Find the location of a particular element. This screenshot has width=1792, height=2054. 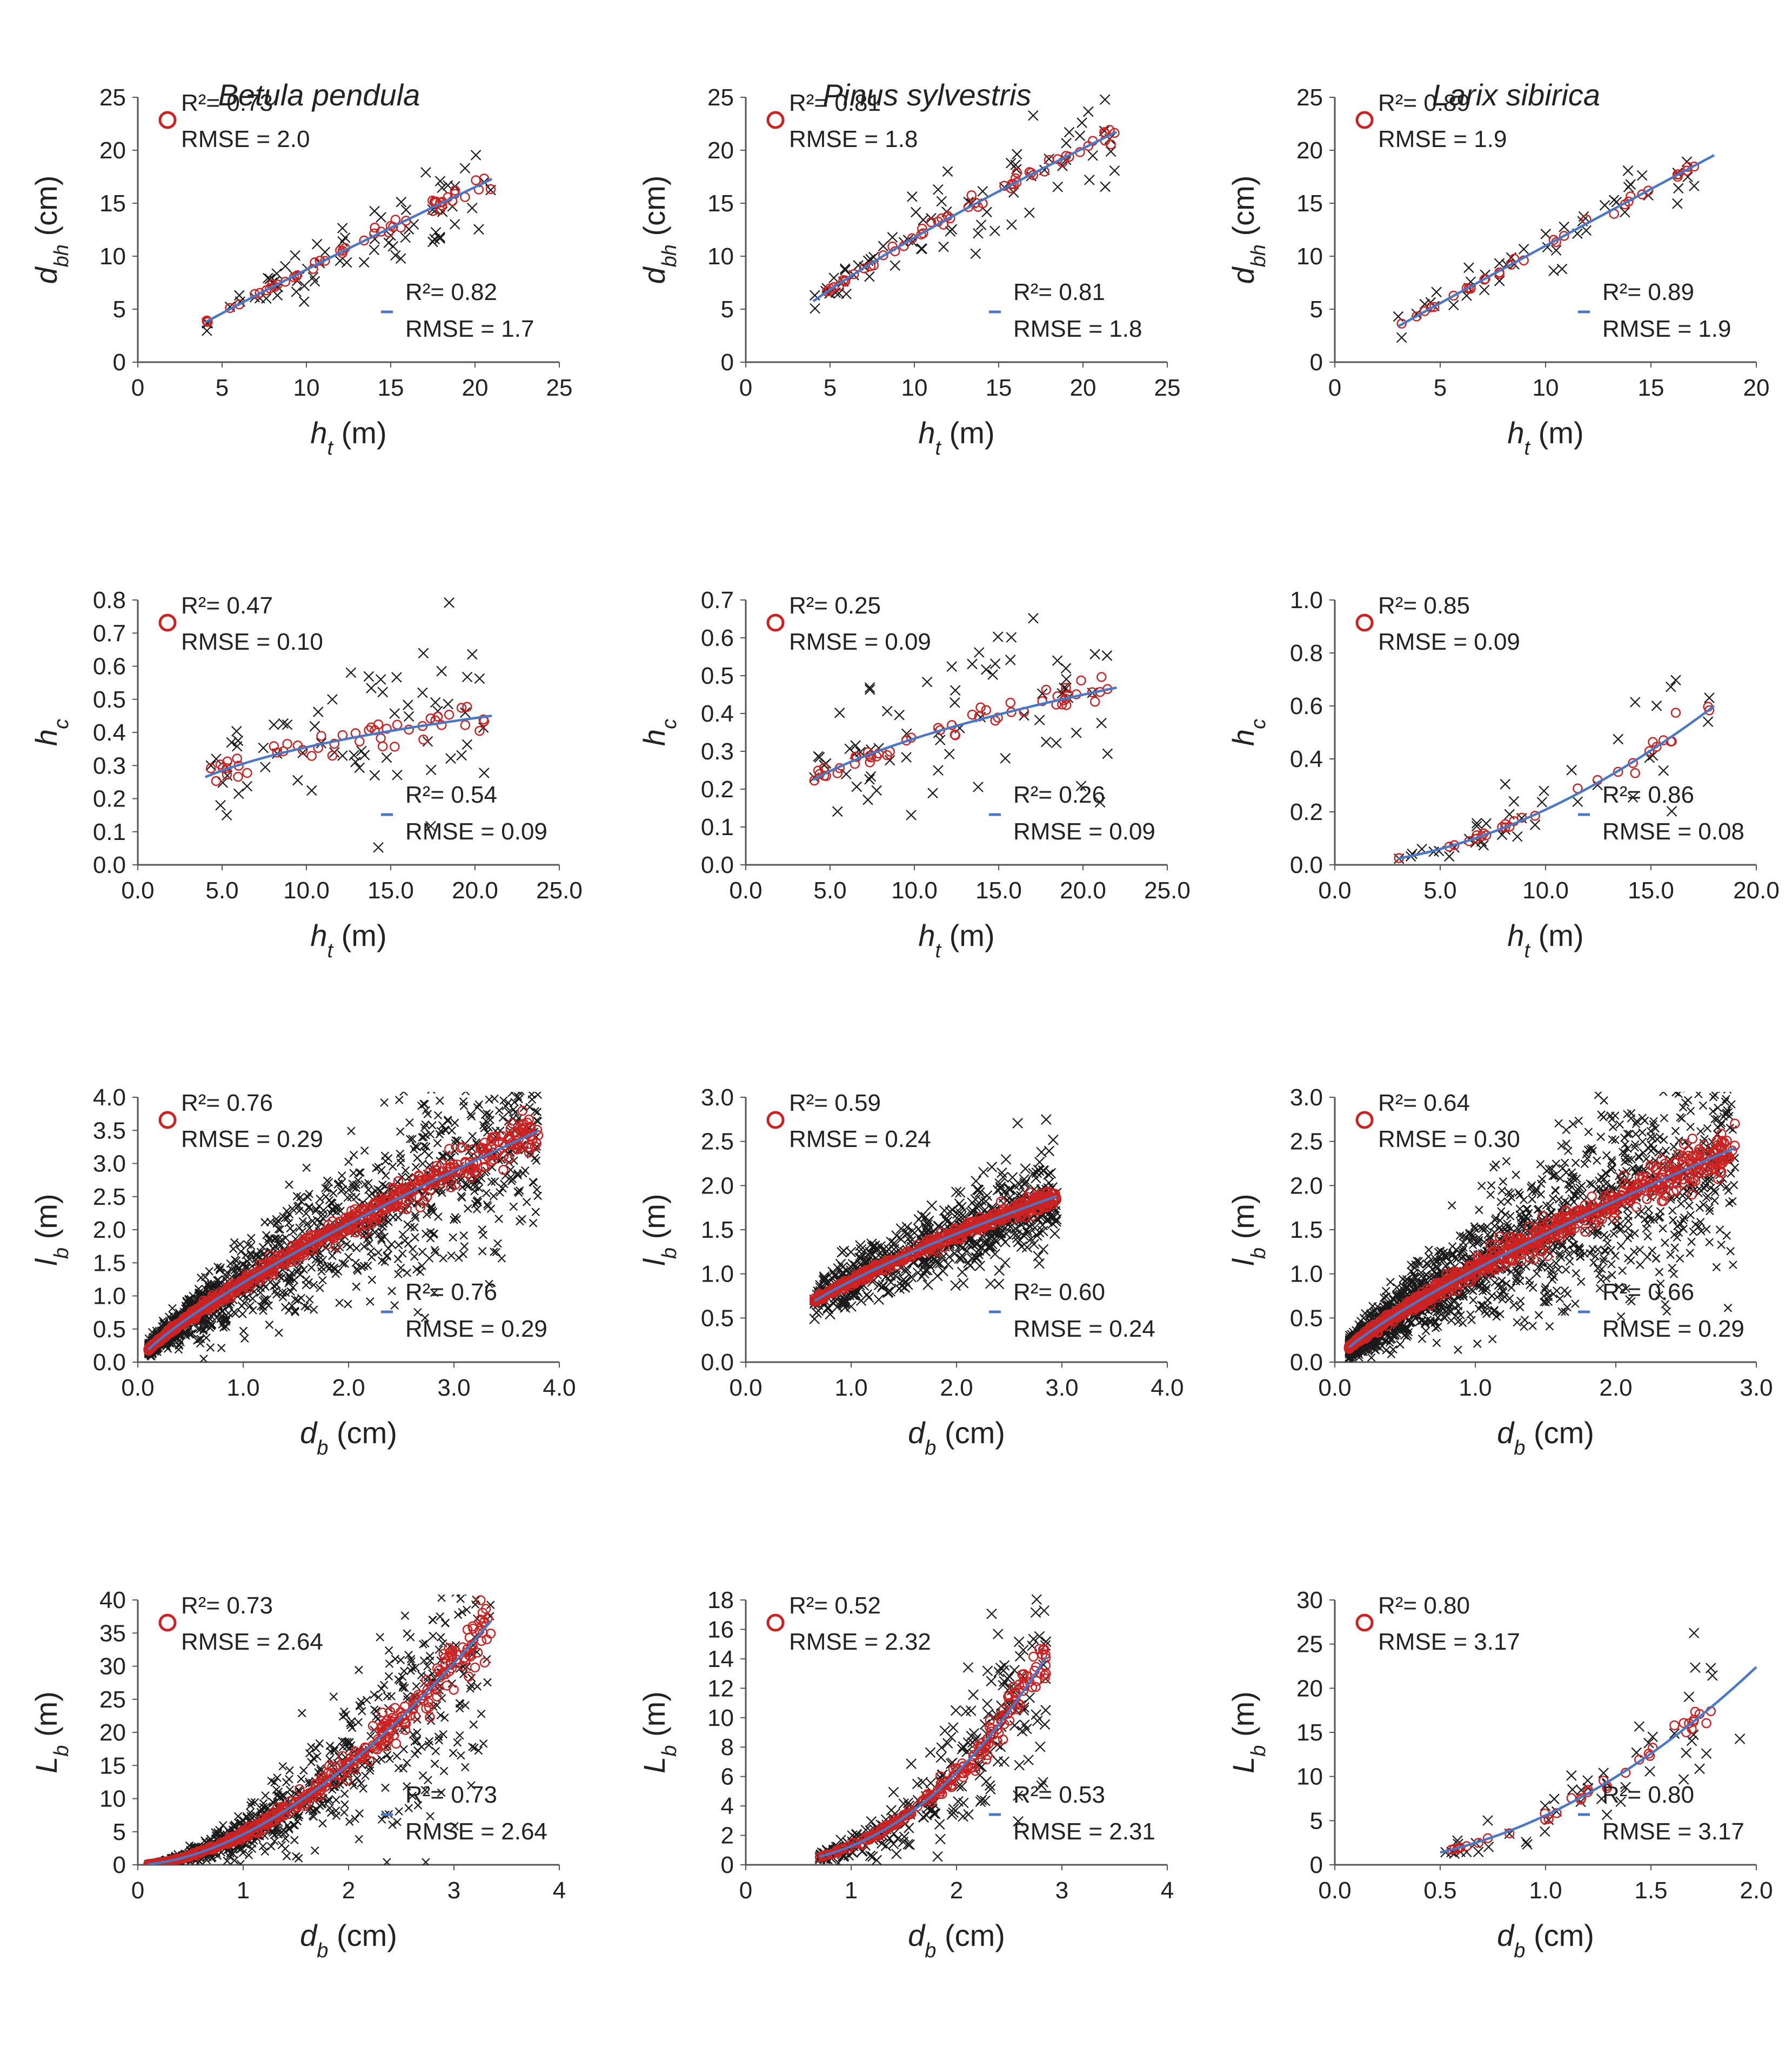

legend-upper-r2: R²= 0.85 is located at coordinates (1424, 605).